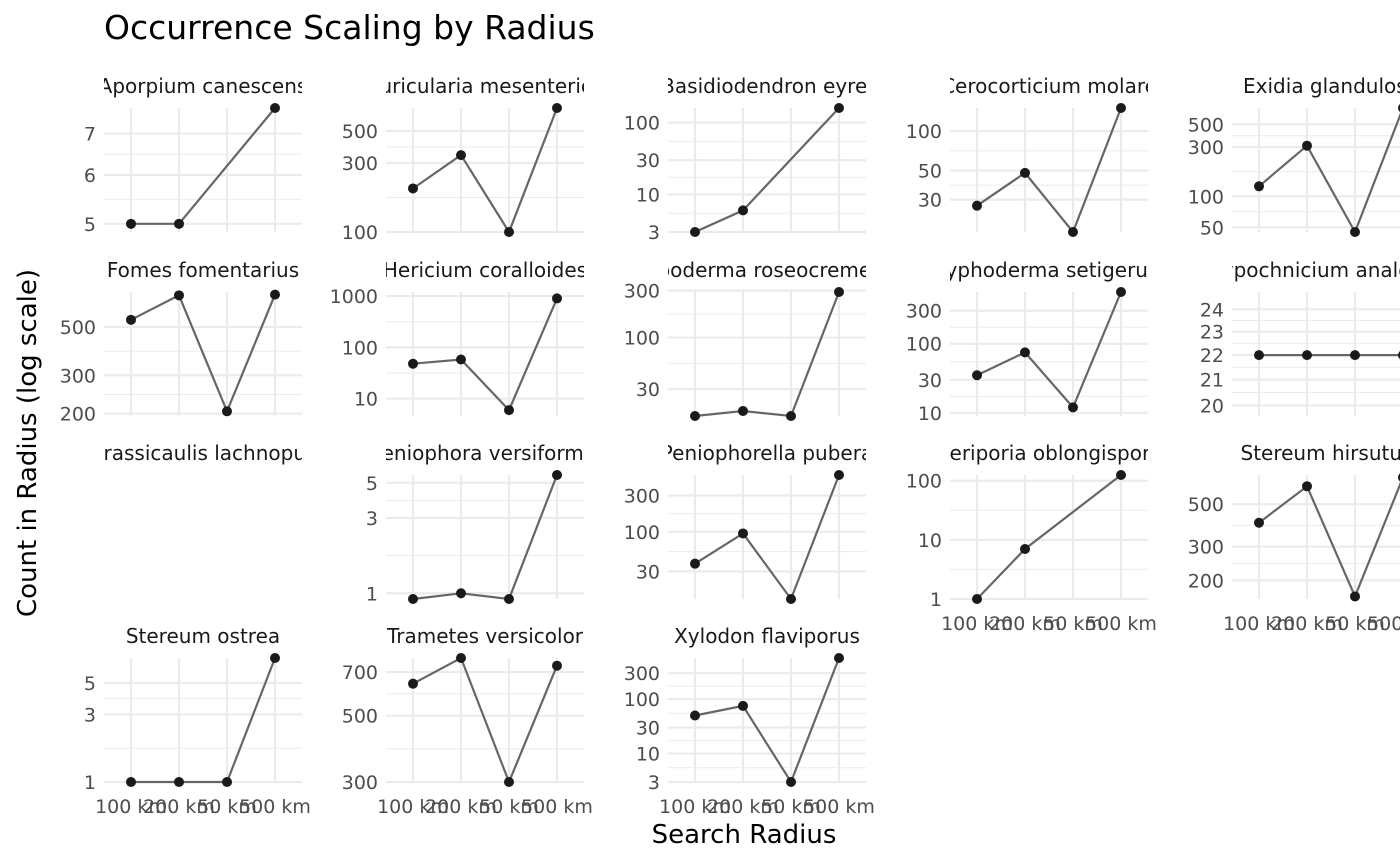  Describe the element at coordinates (748, 159) in the screenshot. I see `facet-panel: Basidiodendron eyrei 3 10 30 100` at that location.